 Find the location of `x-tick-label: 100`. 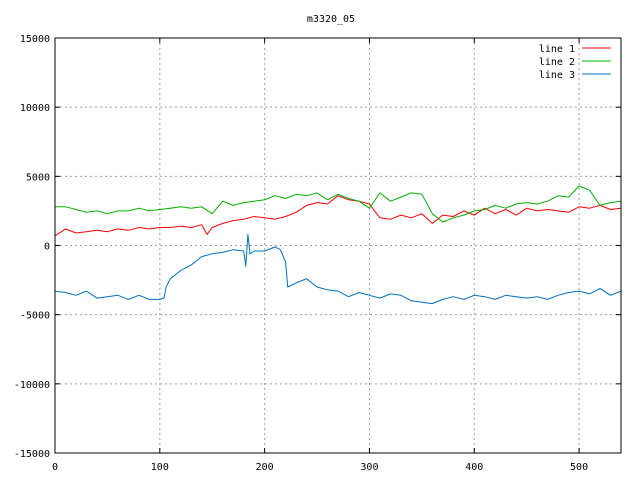

x-tick-label: 100 is located at coordinates (160, 467).